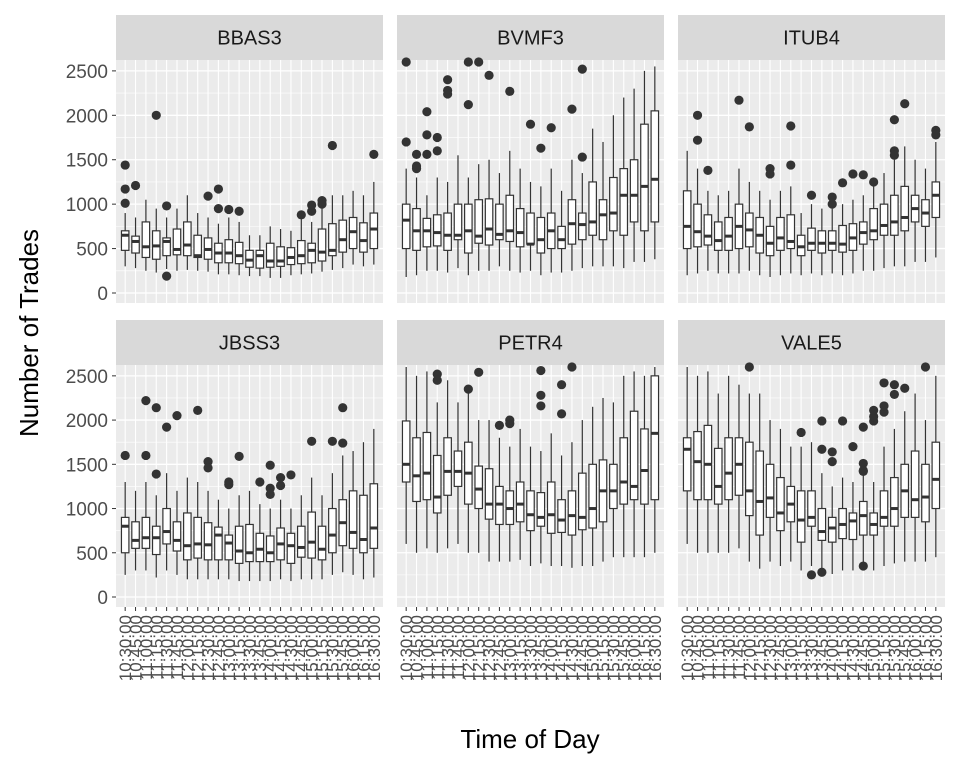  I want to click on panel-bvmf3: BVMF3, so click(530, 159).